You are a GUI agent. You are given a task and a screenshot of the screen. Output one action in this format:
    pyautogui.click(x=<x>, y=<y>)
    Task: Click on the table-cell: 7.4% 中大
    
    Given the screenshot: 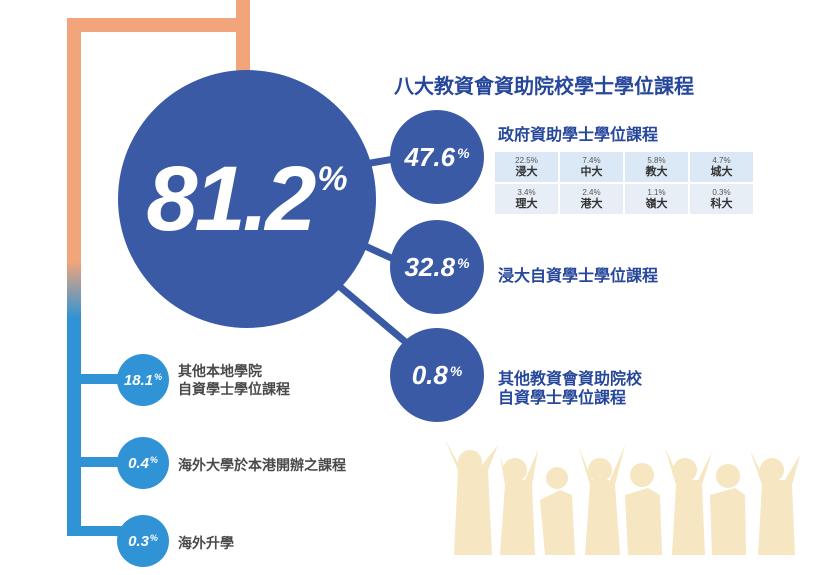 What is the action you would take?
    pyautogui.click(x=591, y=167)
    